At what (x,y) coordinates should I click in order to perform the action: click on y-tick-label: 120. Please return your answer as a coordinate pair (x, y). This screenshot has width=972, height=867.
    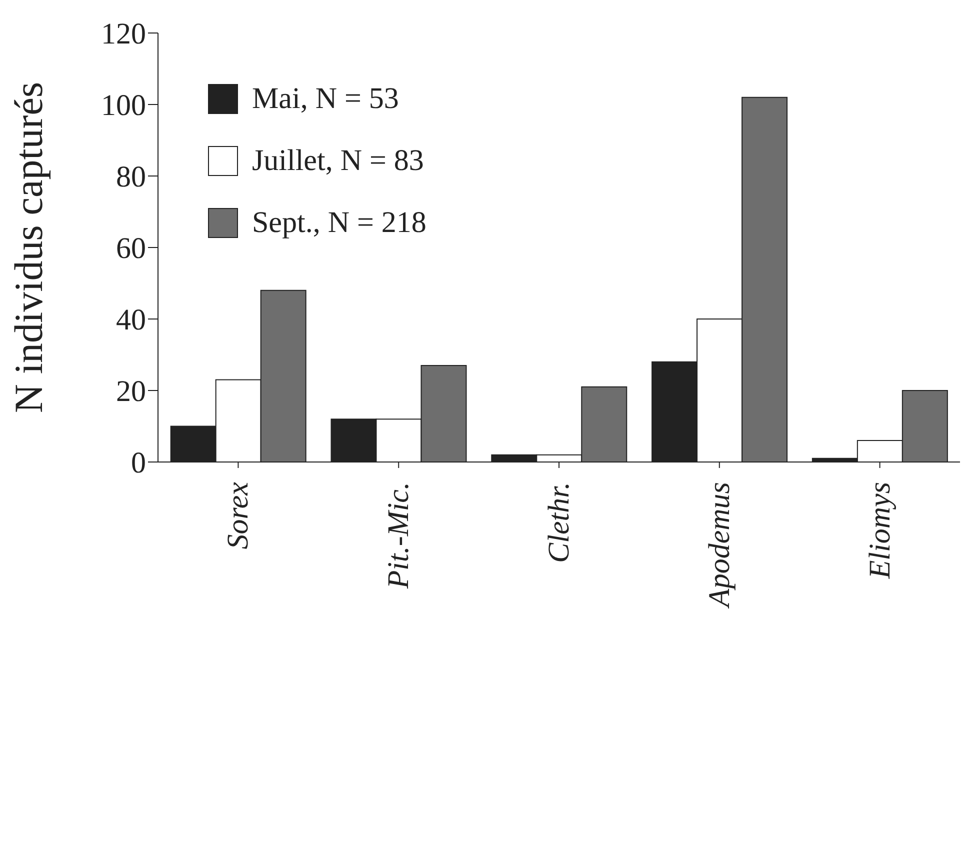
    Looking at the image, I should click on (123, 34).